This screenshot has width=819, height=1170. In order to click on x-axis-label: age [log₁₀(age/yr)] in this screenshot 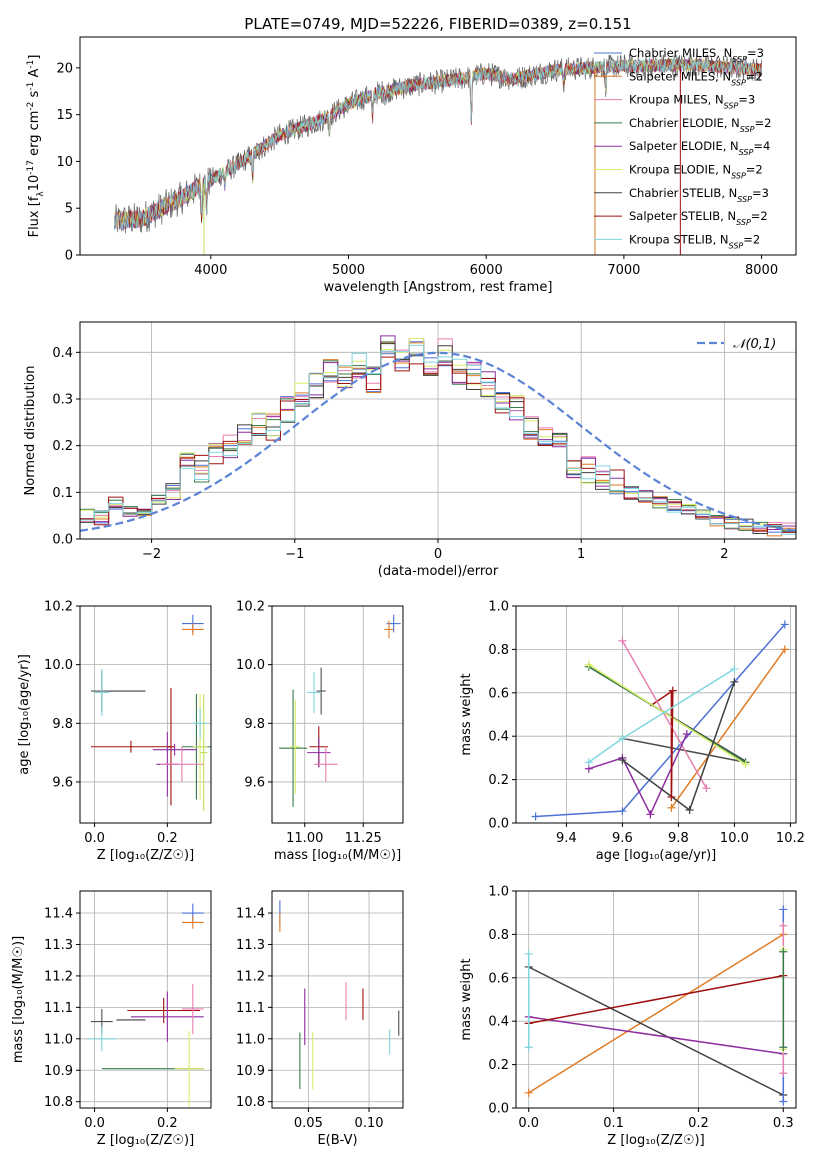, I will do `click(656, 855)`.